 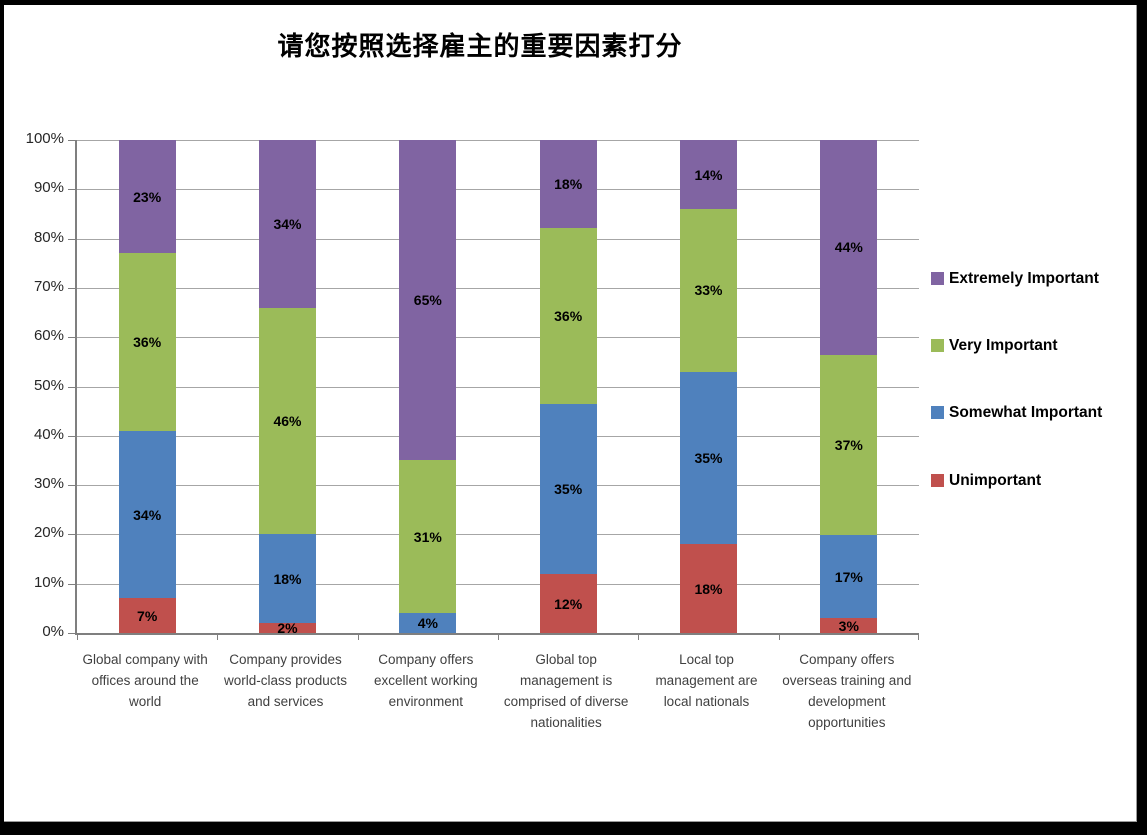 I want to click on segment-data-label: 33%, so click(x=708, y=290).